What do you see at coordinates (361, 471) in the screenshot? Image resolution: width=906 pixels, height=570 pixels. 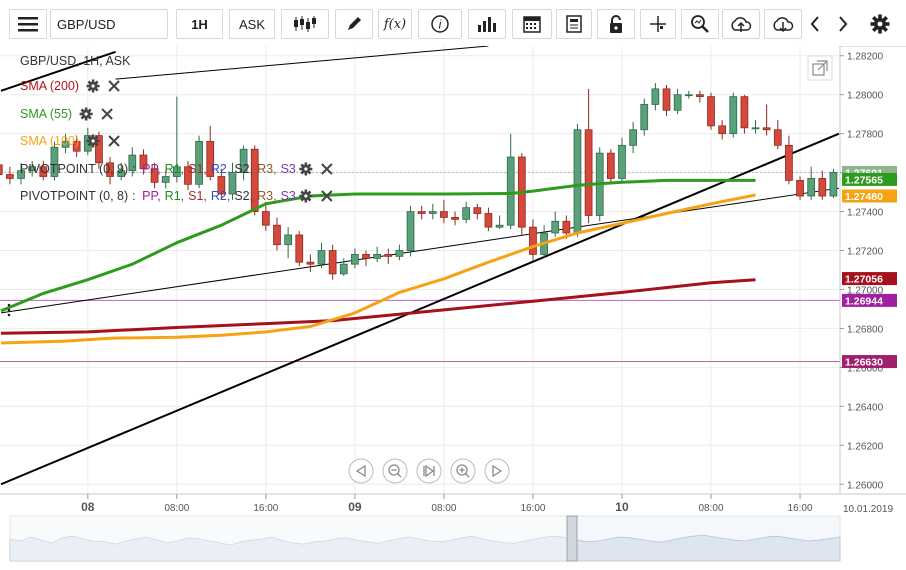 I see `pan-left-button` at bounding box center [361, 471].